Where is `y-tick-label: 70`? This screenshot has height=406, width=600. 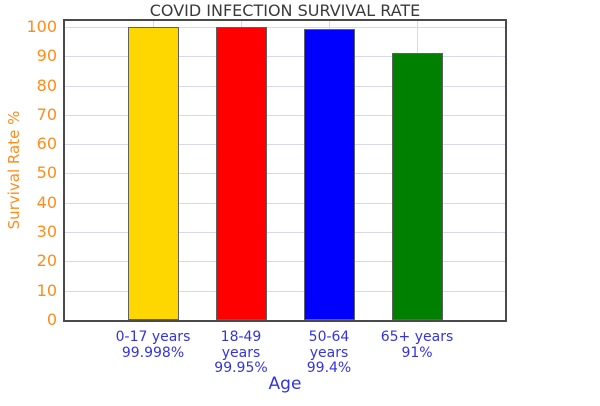
y-tick-label: 70 is located at coordinates (46, 114).